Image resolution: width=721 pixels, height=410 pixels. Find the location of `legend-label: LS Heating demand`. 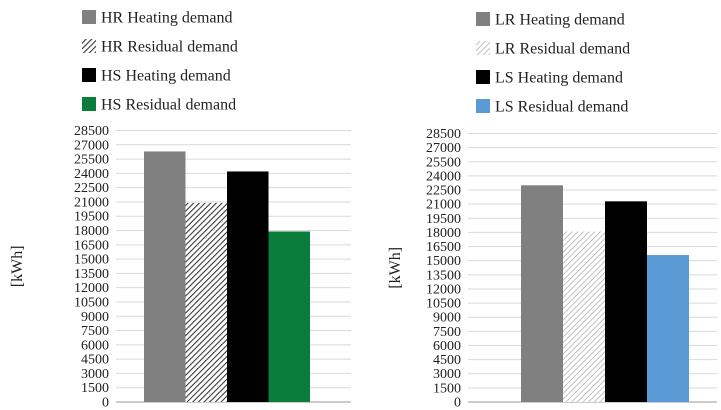

legend-label: LS Heating demand is located at coordinates (559, 78).